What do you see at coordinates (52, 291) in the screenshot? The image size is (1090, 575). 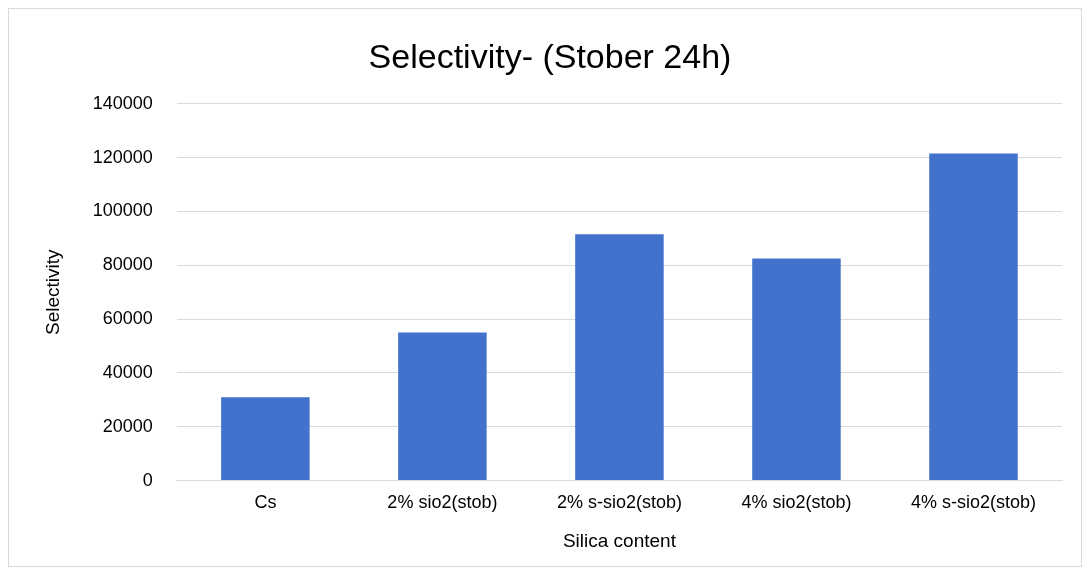 I see `y-axis-title: Selectivity` at bounding box center [52, 291].